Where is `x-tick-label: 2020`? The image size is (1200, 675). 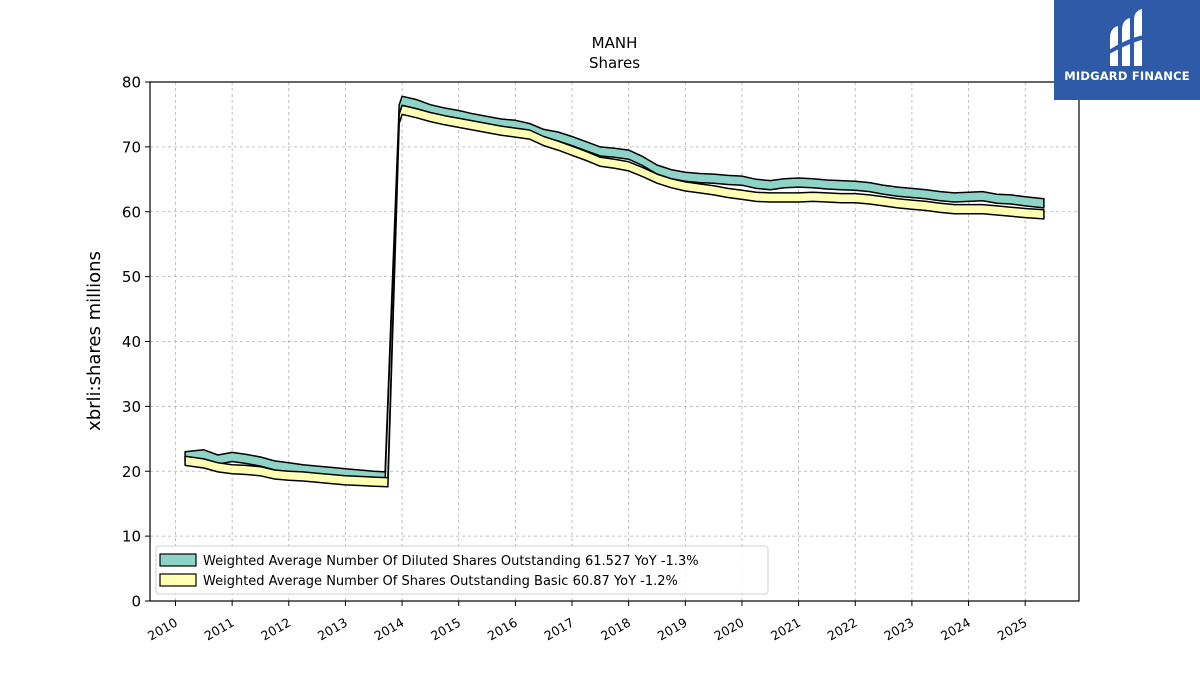
x-tick-label: 2020 is located at coordinates (728, 629).